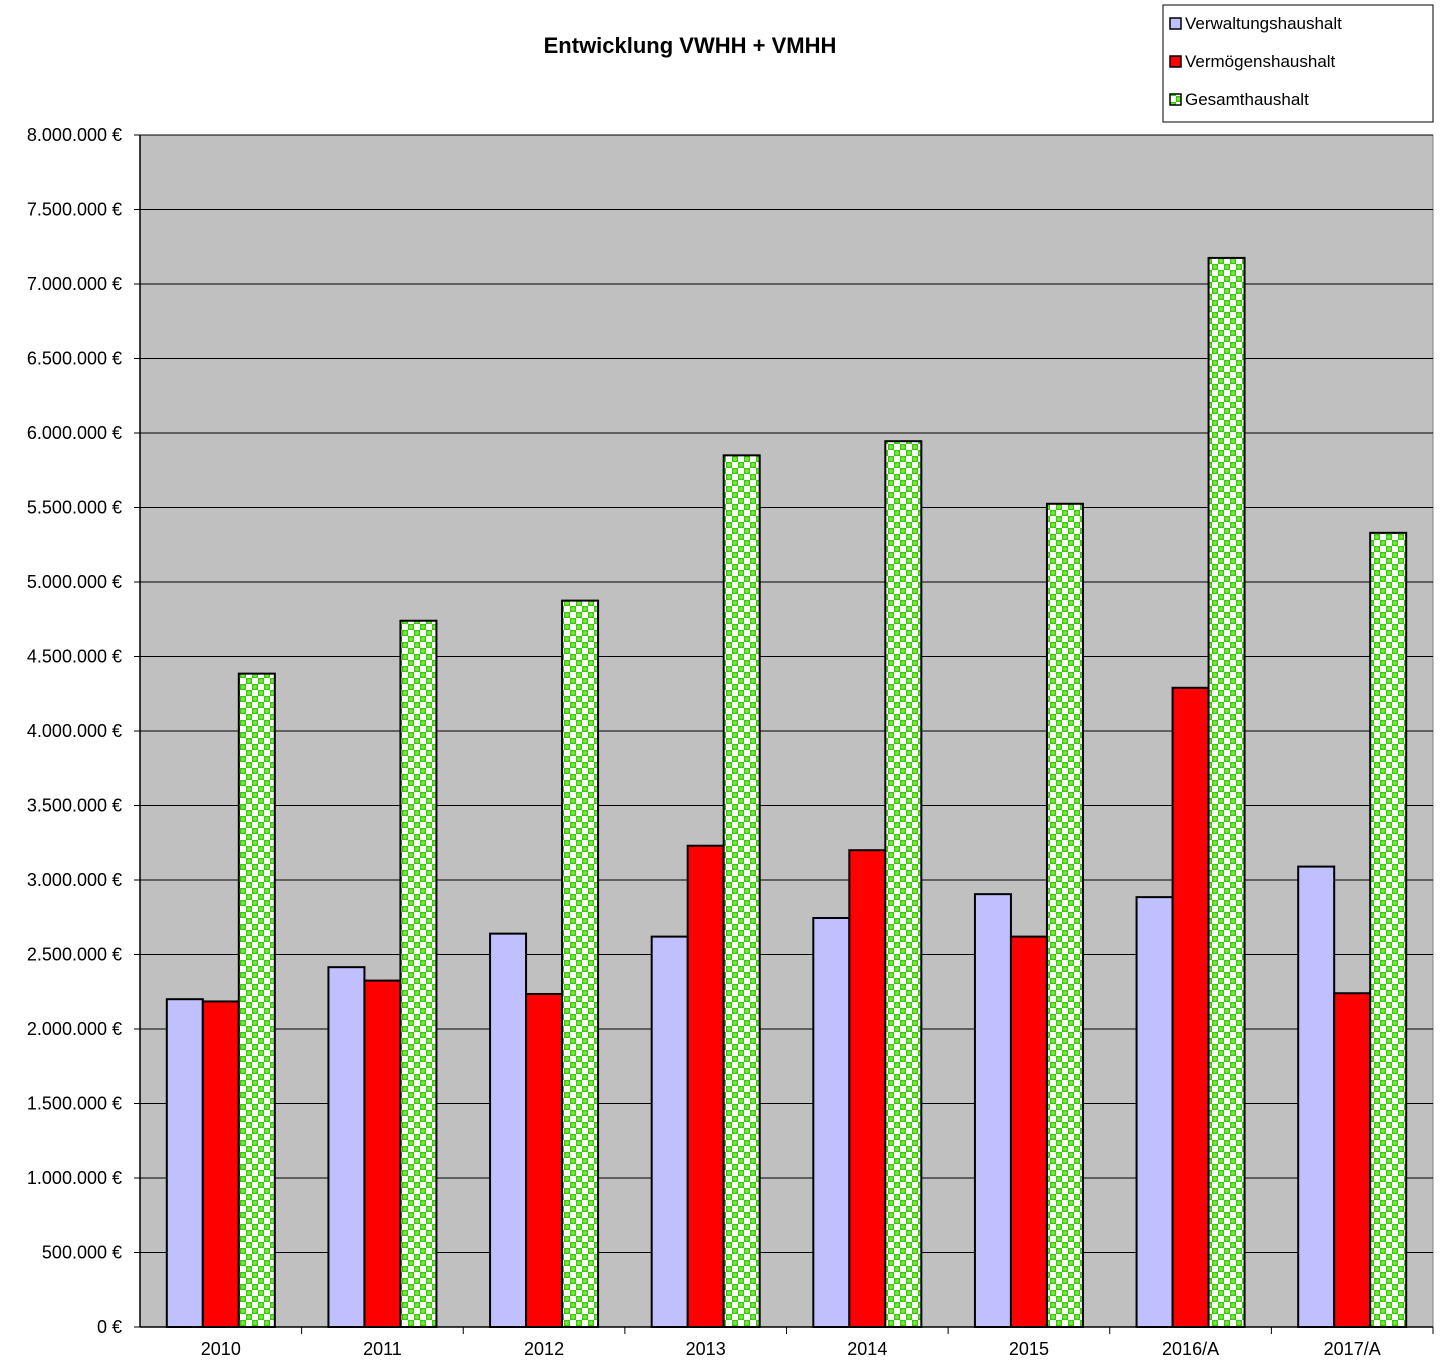 The image size is (1442, 1365). What do you see at coordinates (74, 359) in the screenshot?
I see `y-tick-label: 6.500.000 €` at bounding box center [74, 359].